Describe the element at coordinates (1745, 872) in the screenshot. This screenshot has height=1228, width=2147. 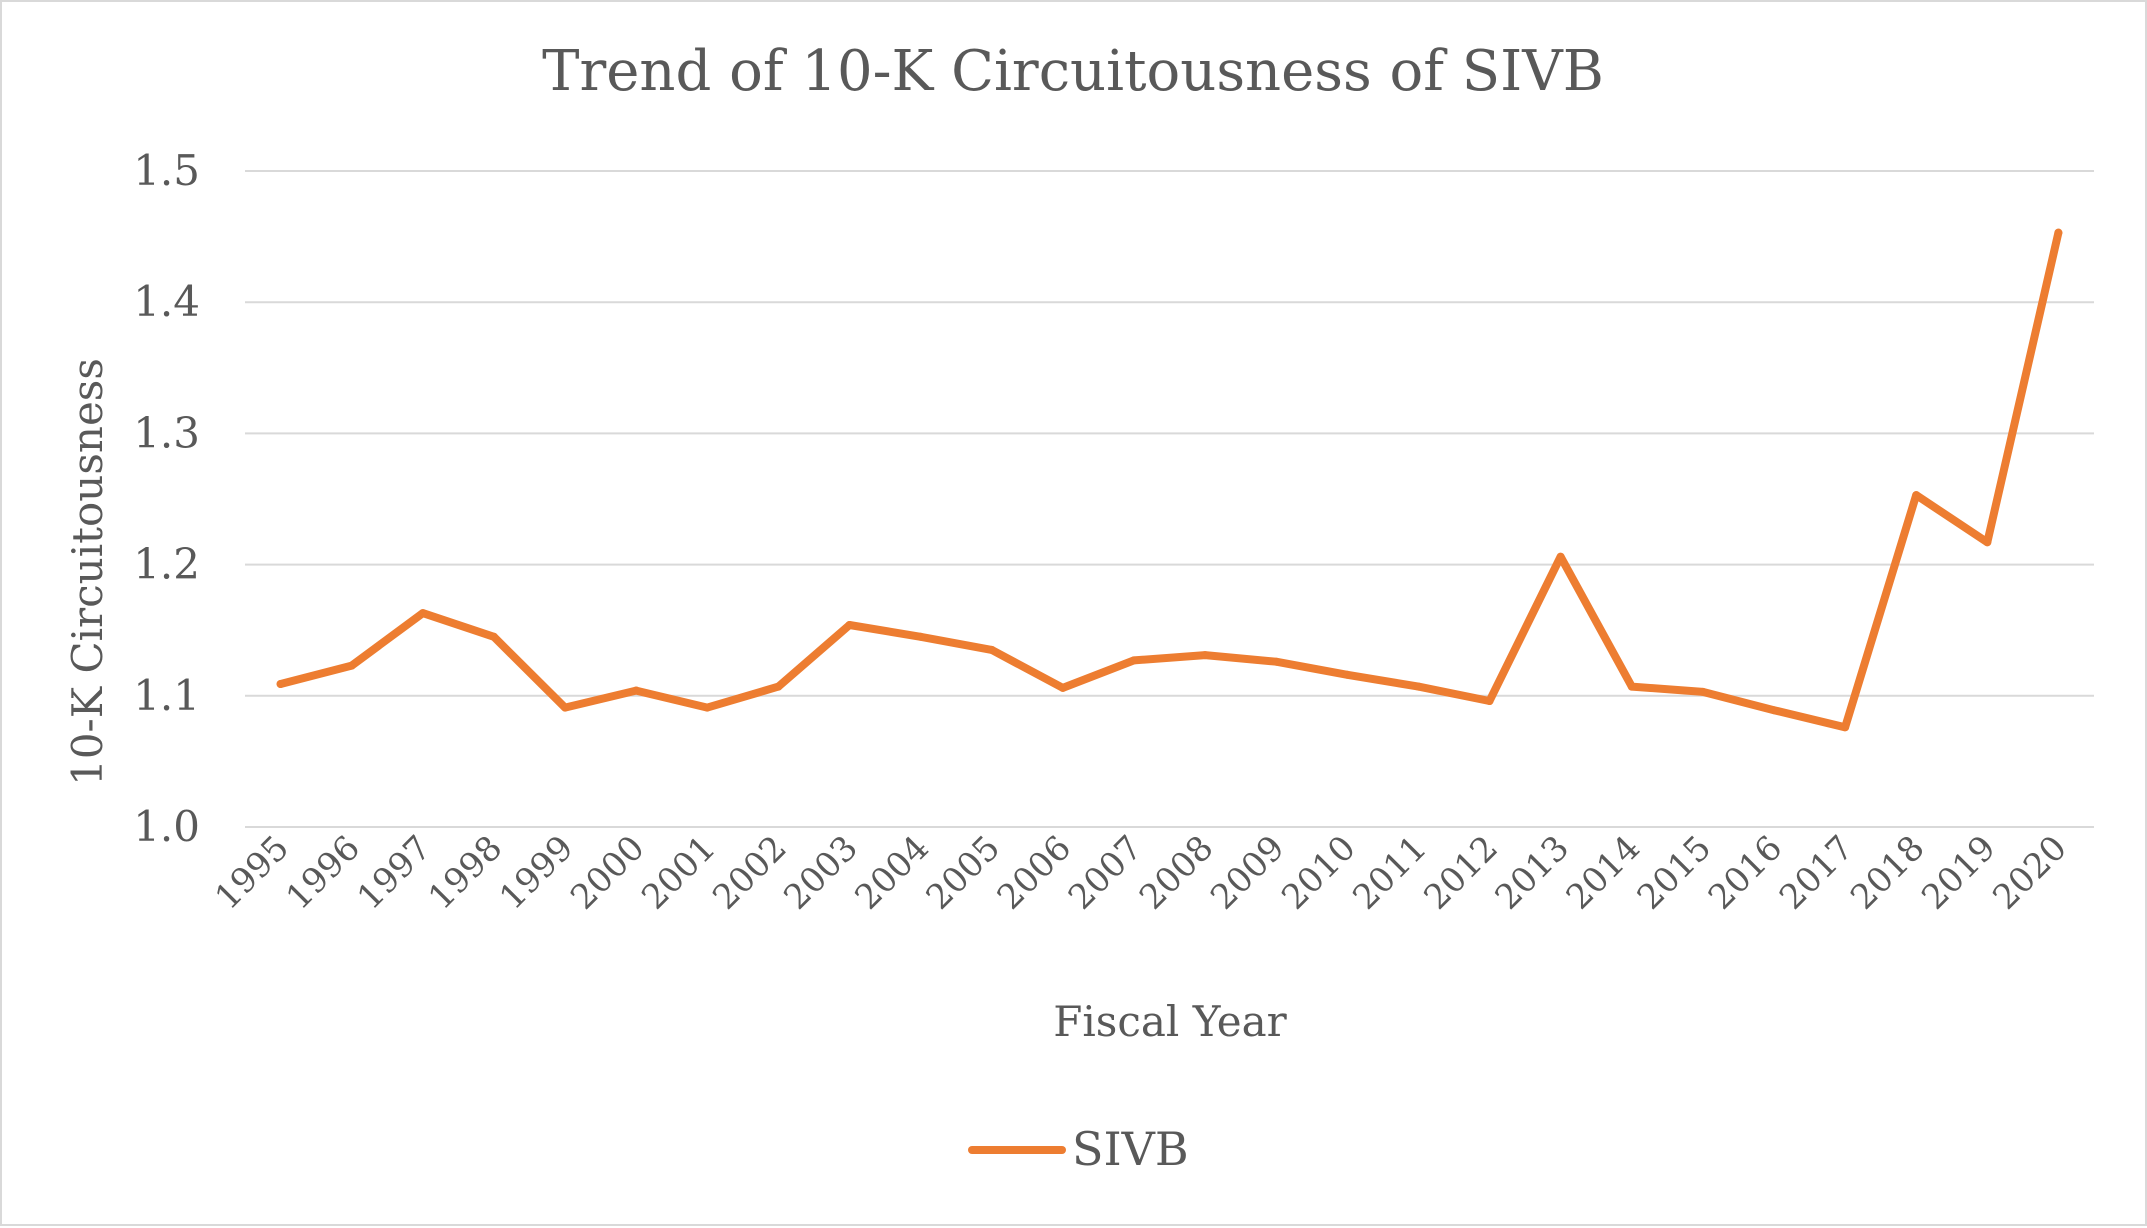
I see `x-tick-label: 2016` at that location.